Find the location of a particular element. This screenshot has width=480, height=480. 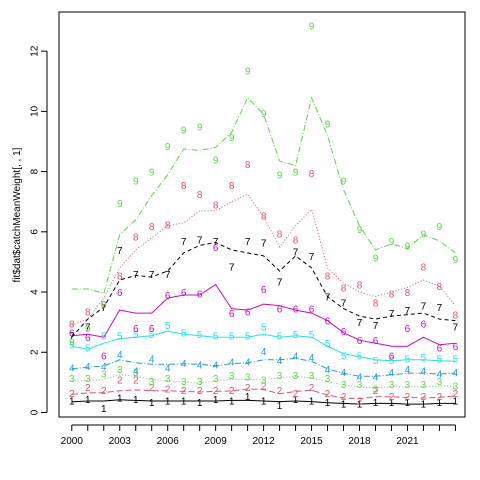

x-tick-label: 2021 is located at coordinates (407, 441).